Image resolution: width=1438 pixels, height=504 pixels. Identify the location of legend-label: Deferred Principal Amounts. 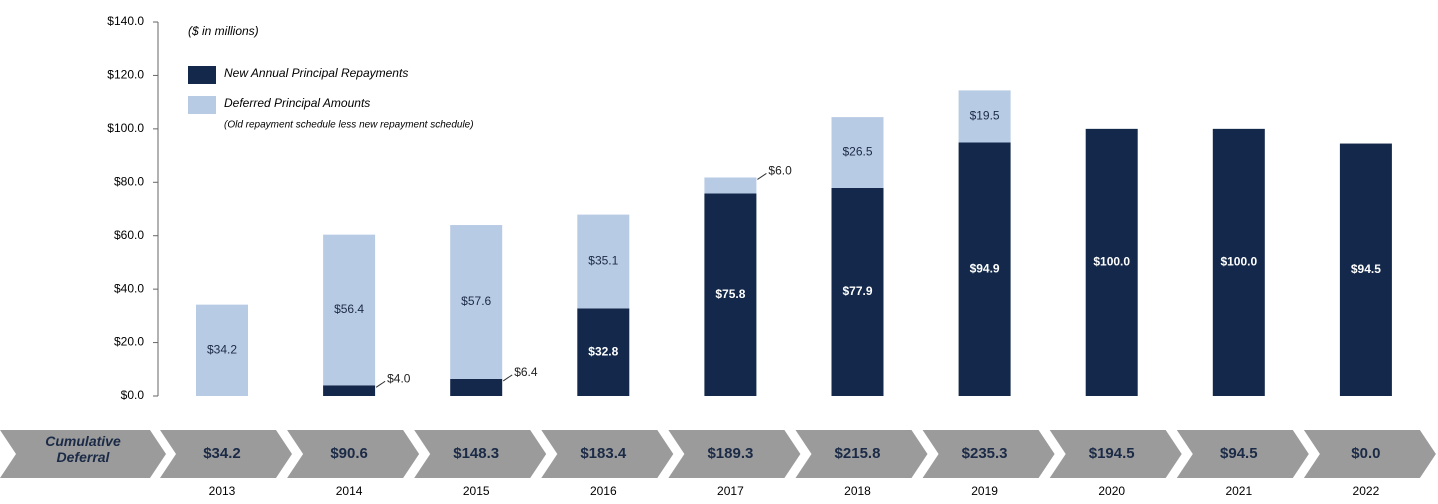
(297, 103).